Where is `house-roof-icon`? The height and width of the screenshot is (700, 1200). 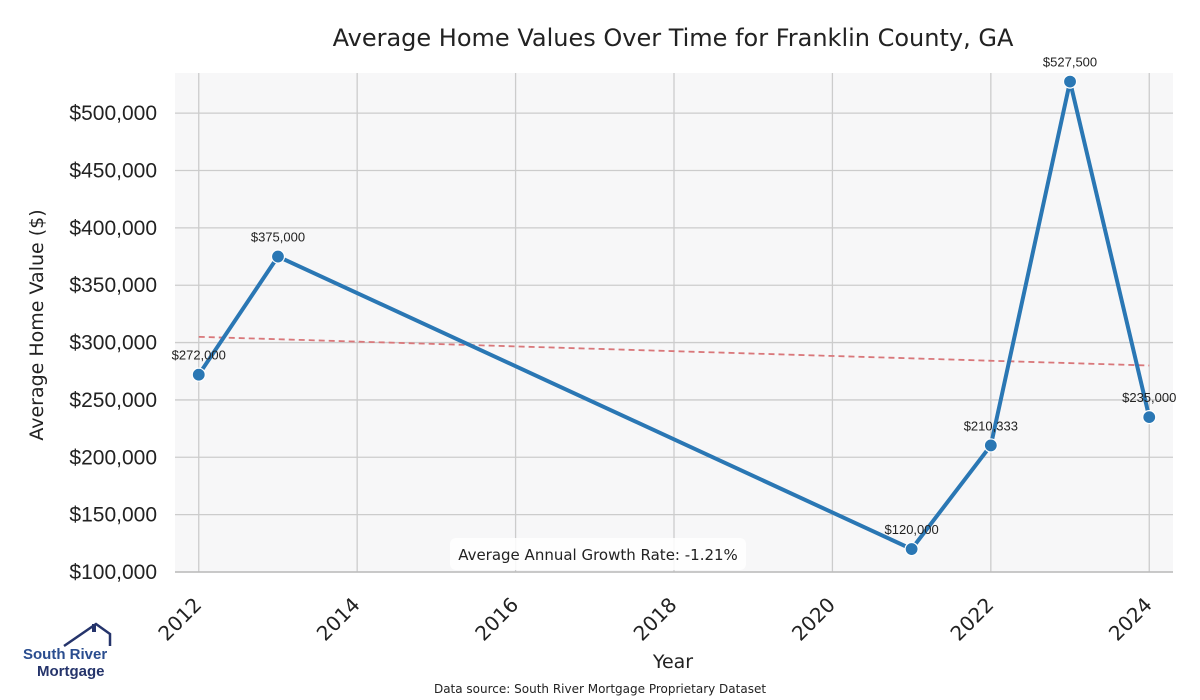
house-roof-icon is located at coordinates (87, 635).